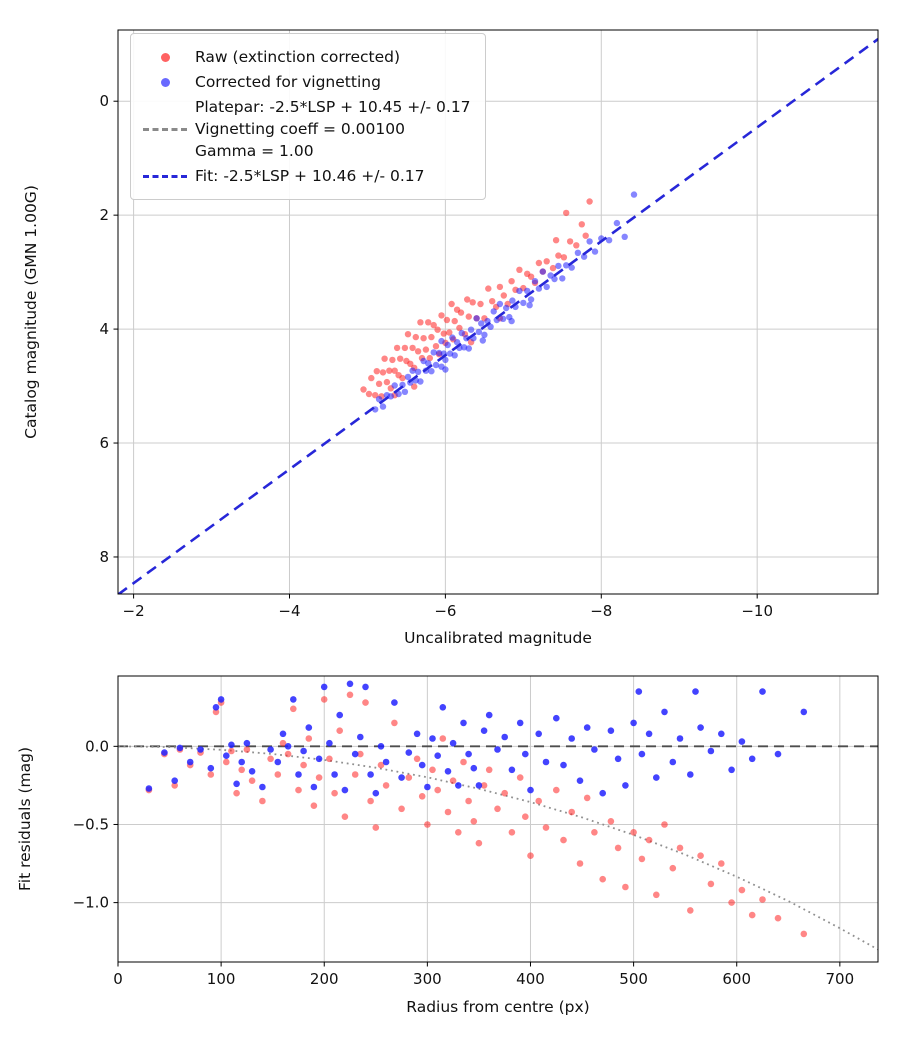 This screenshot has height=1050, width=900. What do you see at coordinates (633, 979) in the screenshot?
I see `svg-text: 500` at bounding box center [633, 979].